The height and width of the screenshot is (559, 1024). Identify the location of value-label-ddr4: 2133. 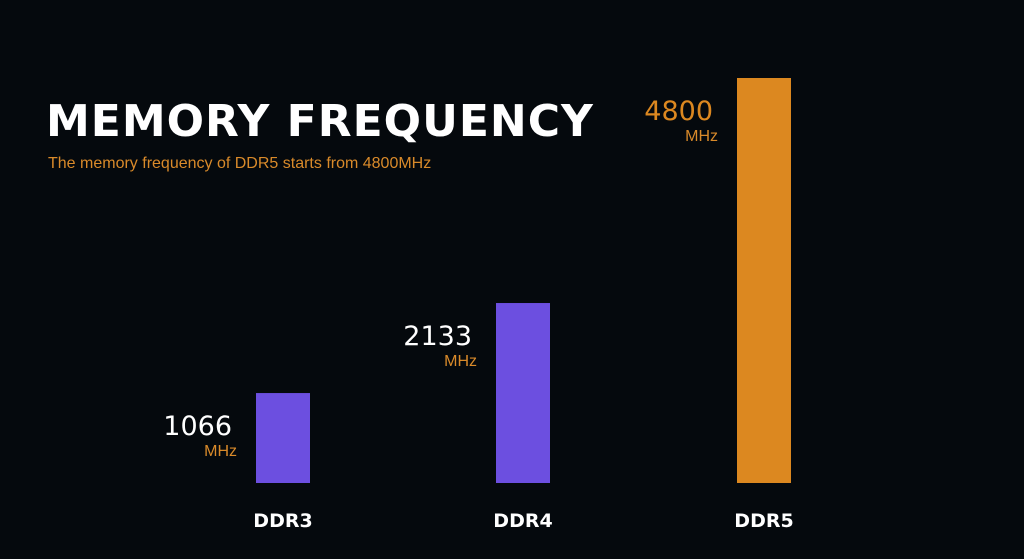
(437, 336).